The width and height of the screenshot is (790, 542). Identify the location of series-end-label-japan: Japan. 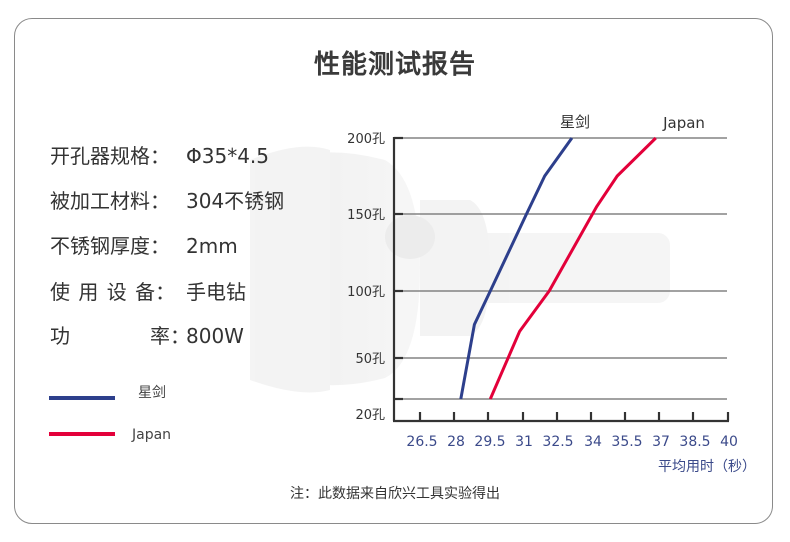
(683, 123).